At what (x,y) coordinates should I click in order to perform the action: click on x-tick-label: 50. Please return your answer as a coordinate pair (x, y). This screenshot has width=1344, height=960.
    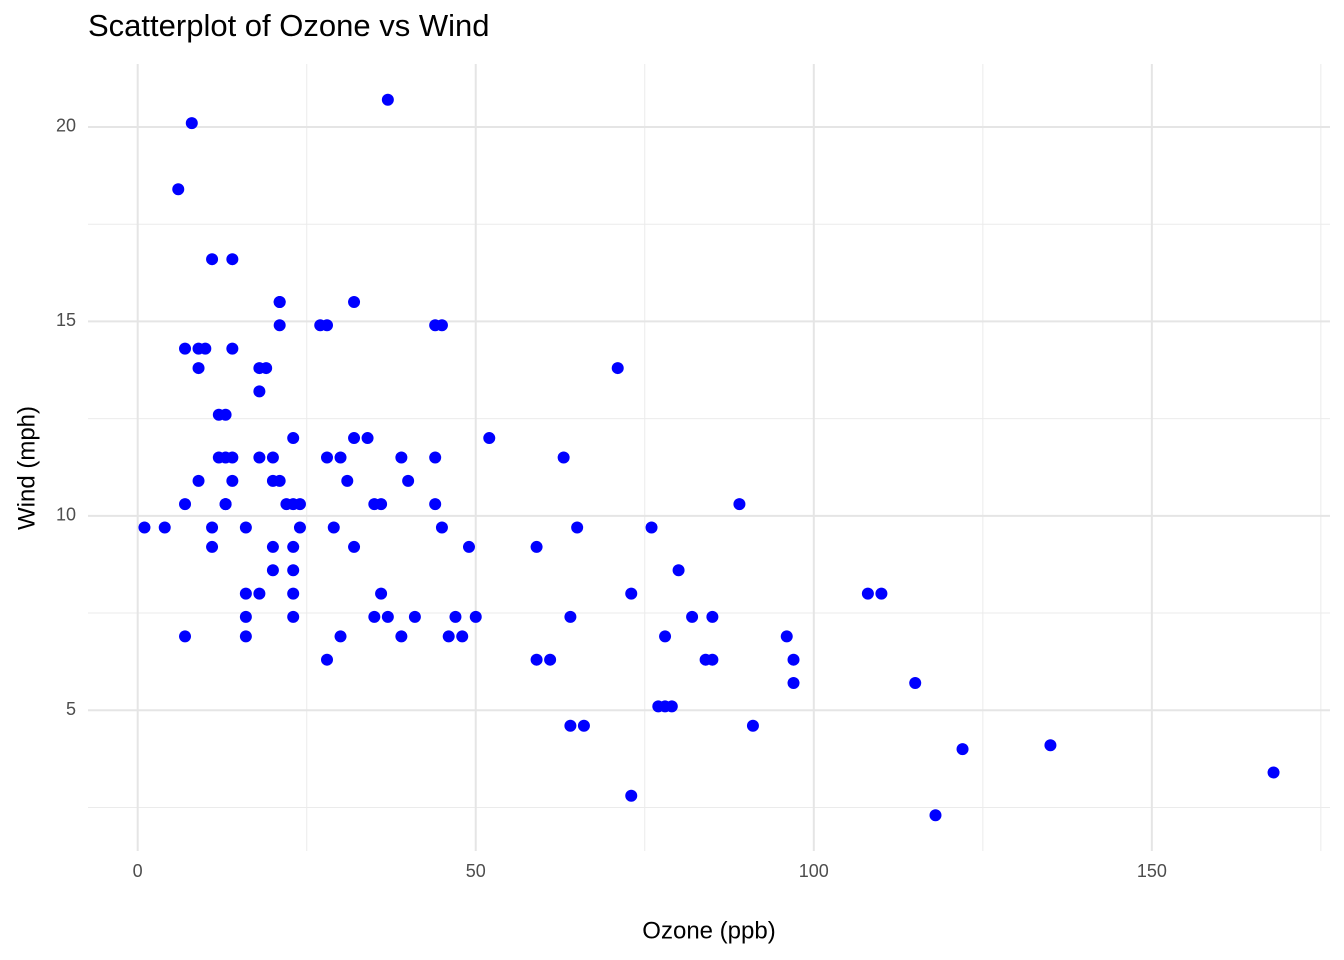
    Looking at the image, I should click on (476, 871).